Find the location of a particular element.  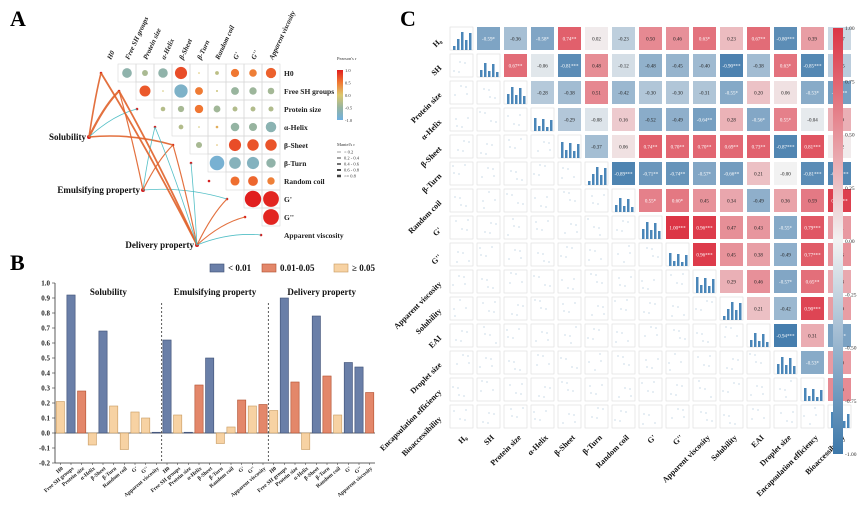

pearson-colorbar is located at coordinates (340, 95).